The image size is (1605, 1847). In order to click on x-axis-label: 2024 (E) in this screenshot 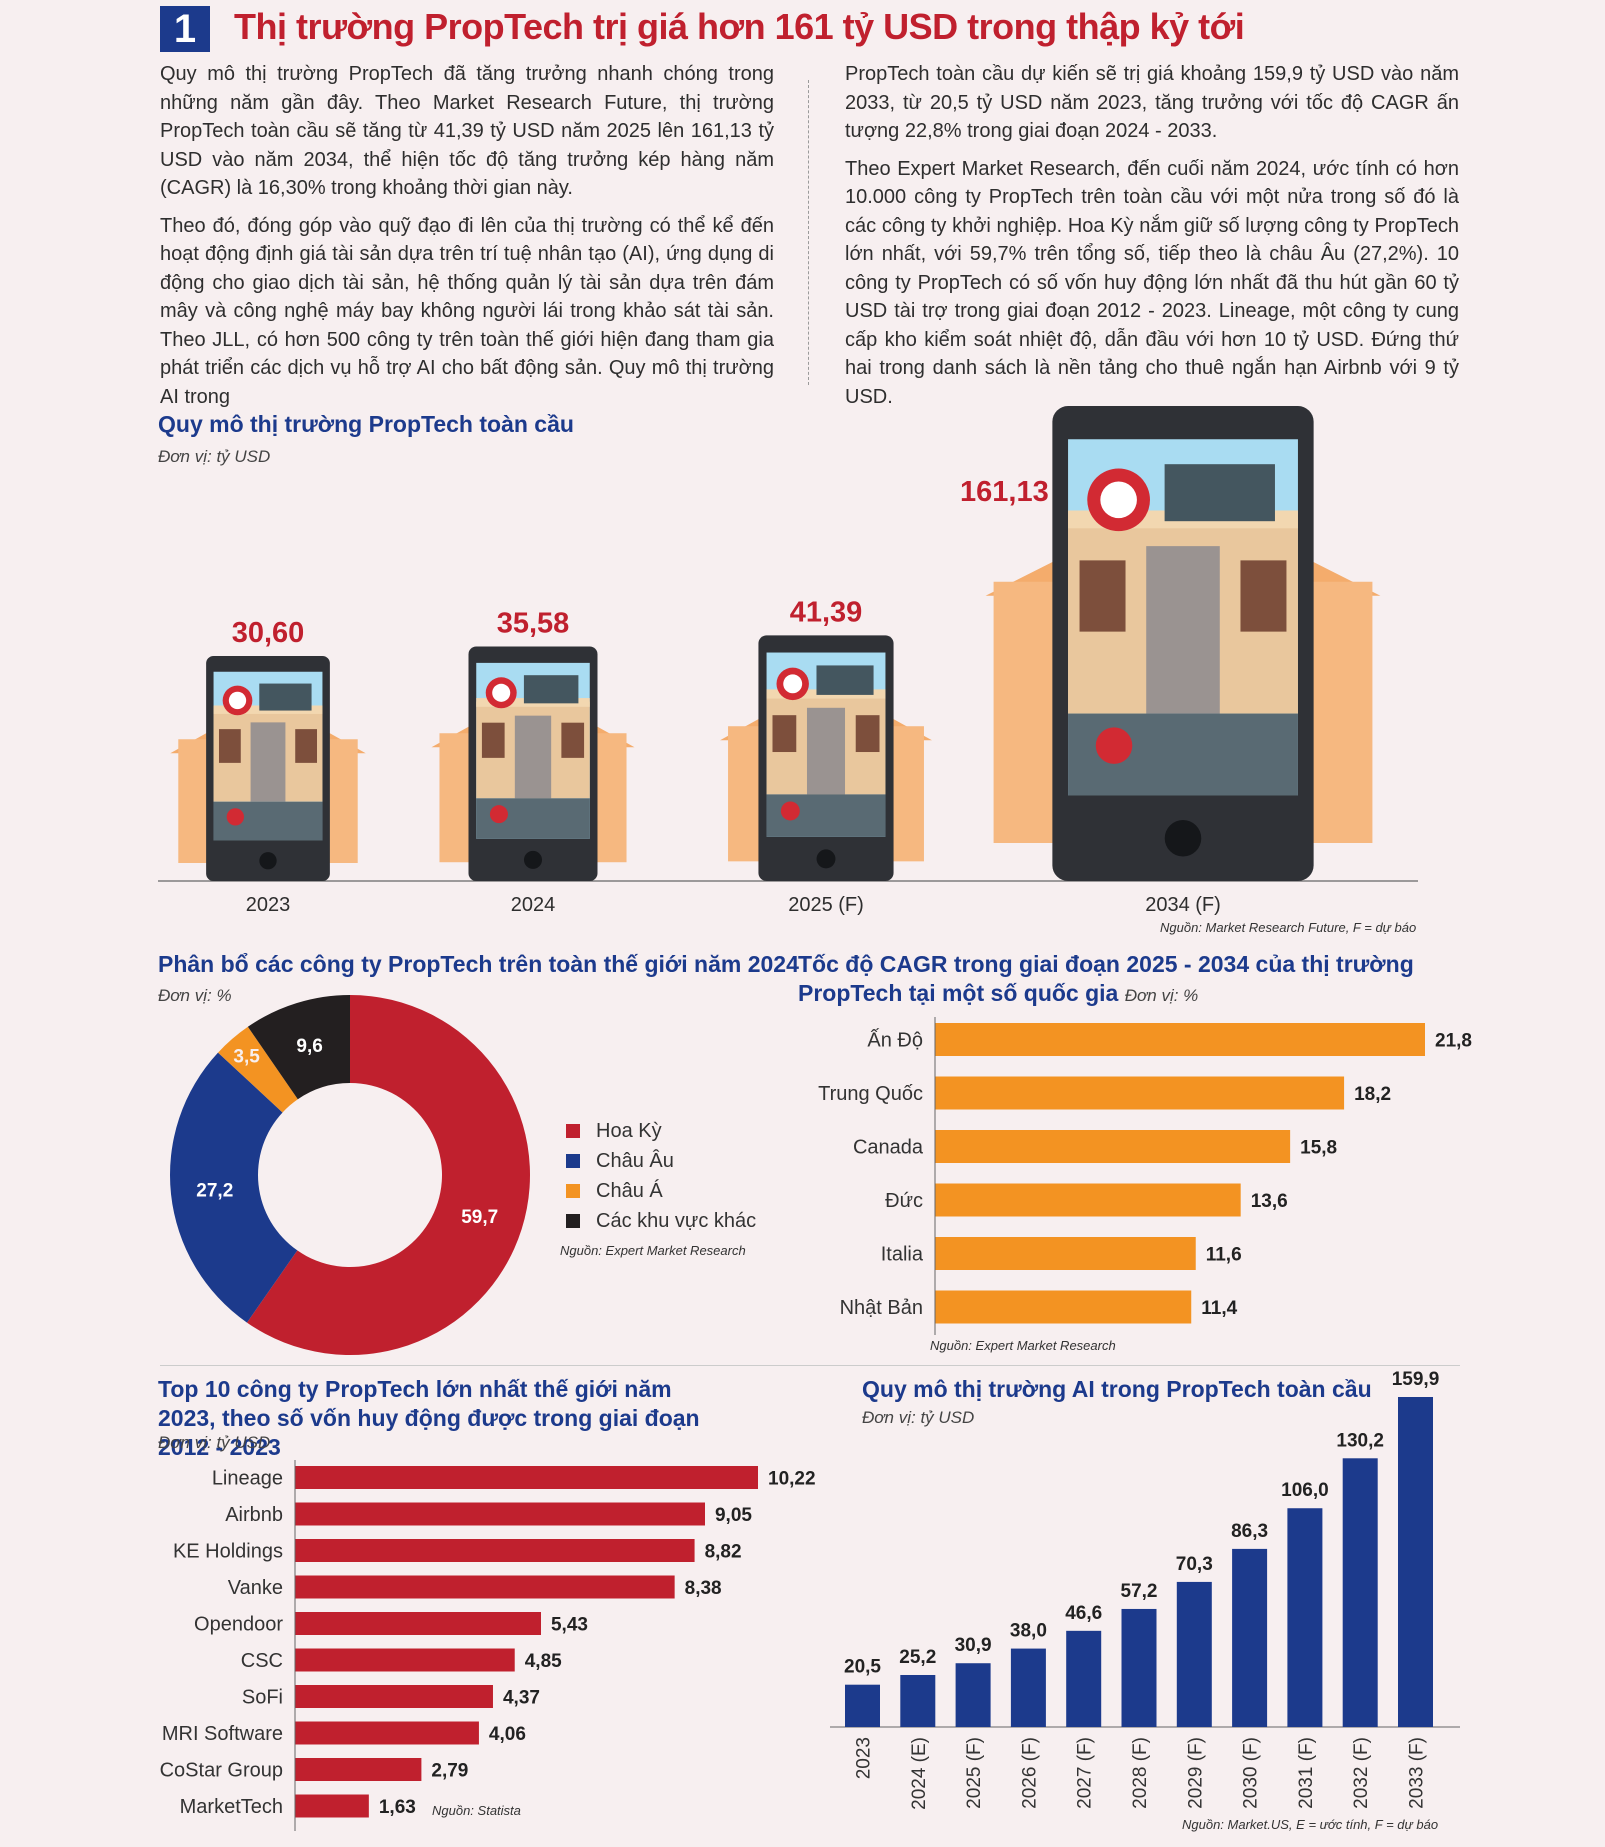, I will do `click(919, 1773)`.